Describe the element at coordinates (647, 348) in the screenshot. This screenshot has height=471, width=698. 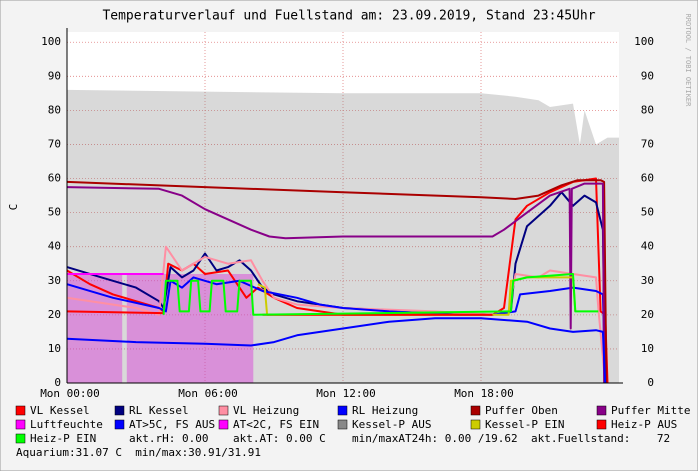
I see `y-tick-label-right: 10` at that location.